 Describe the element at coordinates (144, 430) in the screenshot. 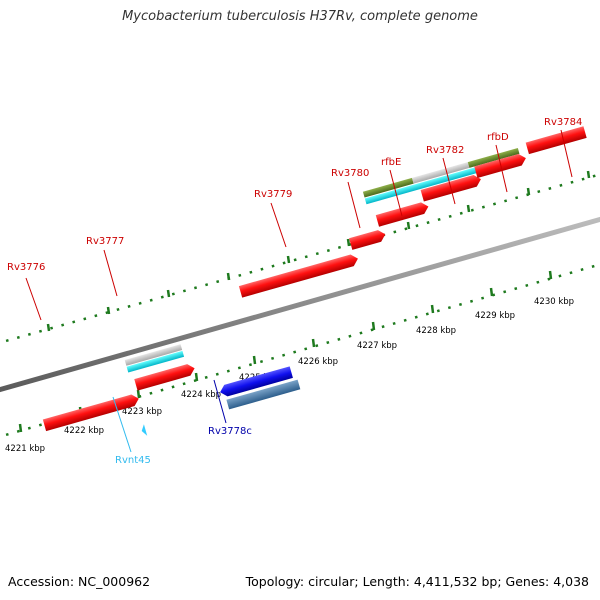

I see `ncrna-Rvnt45` at that location.